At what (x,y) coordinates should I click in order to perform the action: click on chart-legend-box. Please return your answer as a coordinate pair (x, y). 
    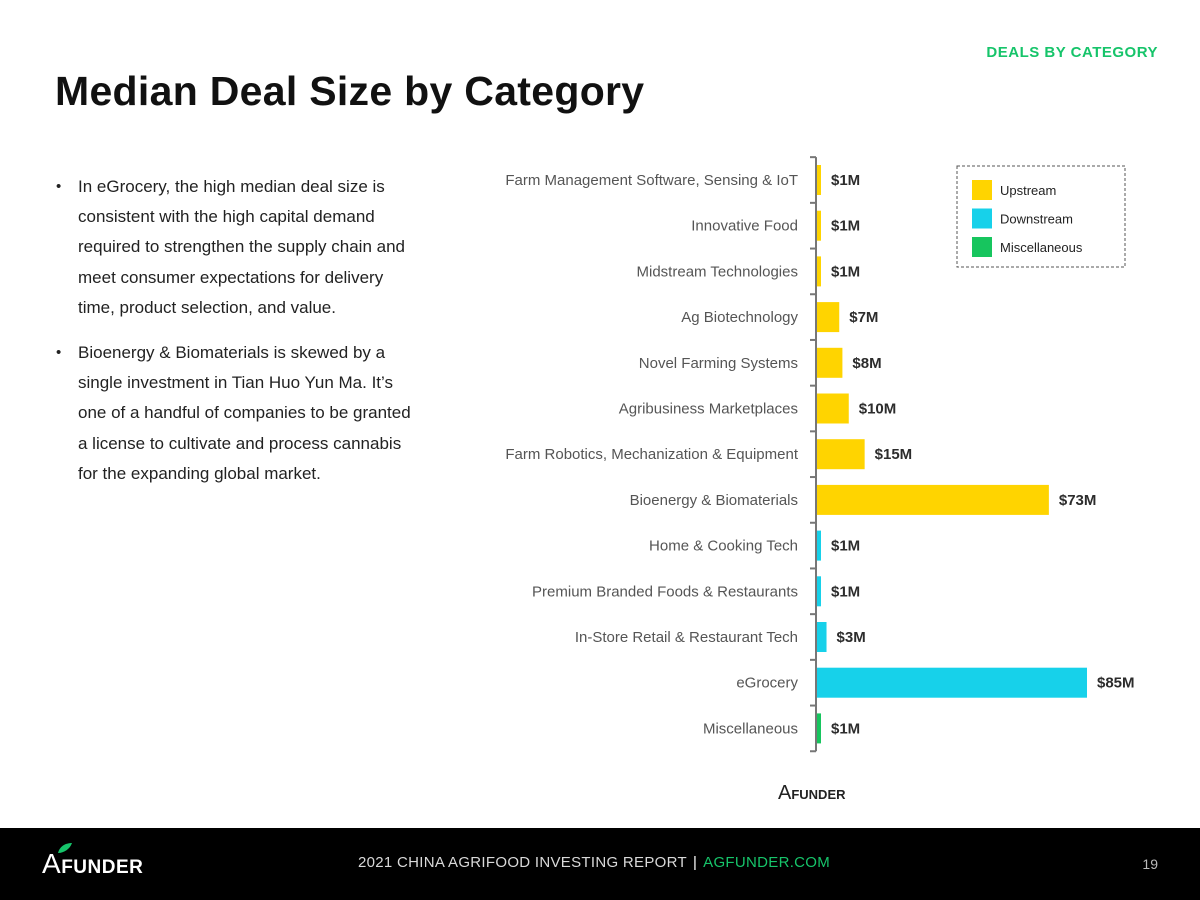
    Looking at the image, I should click on (1041, 216).